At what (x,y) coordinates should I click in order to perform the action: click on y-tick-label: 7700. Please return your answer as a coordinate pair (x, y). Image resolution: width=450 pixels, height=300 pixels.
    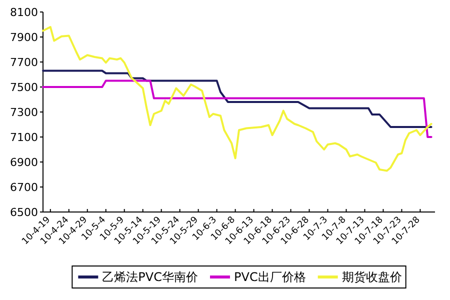
    Looking at the image, I should click on (24, 62).